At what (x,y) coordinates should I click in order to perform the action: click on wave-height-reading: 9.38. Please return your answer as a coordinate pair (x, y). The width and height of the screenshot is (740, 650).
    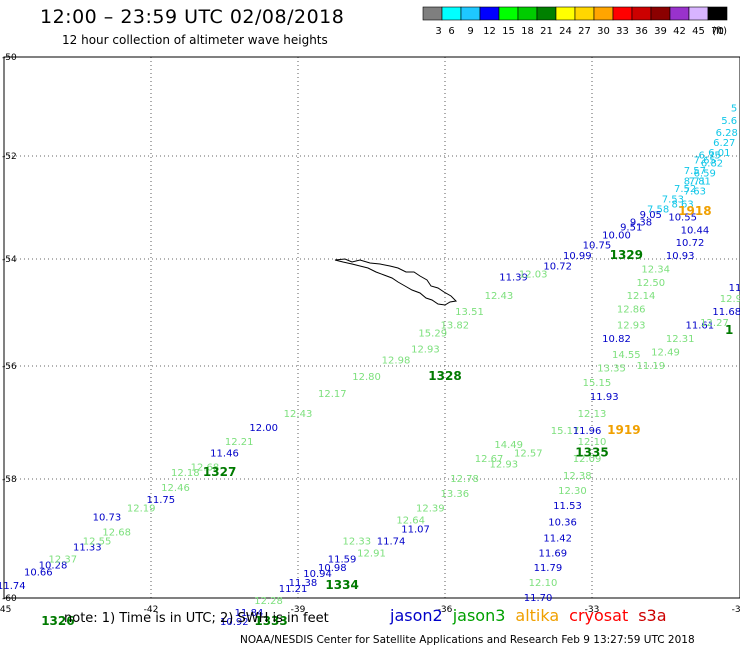
    Looking at the image, I should click on (641, 223).